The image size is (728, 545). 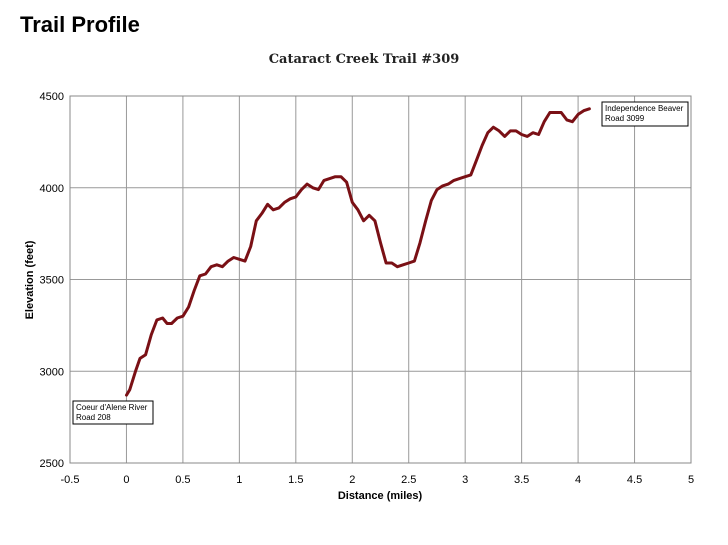 What do you see at coordinates (112, 407) in the screenshot?
I see `annotation-line: Coeur d'Alene River` at bounding box center [112, 407].